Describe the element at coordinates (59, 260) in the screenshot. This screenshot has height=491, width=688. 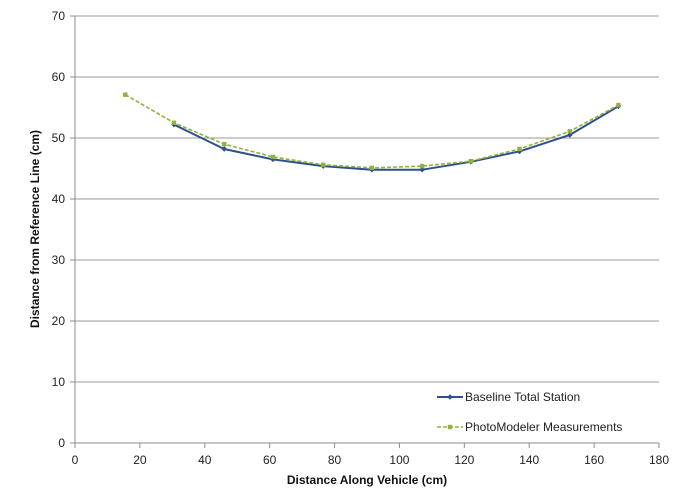
I see `y-tick-label: 30` at that location.